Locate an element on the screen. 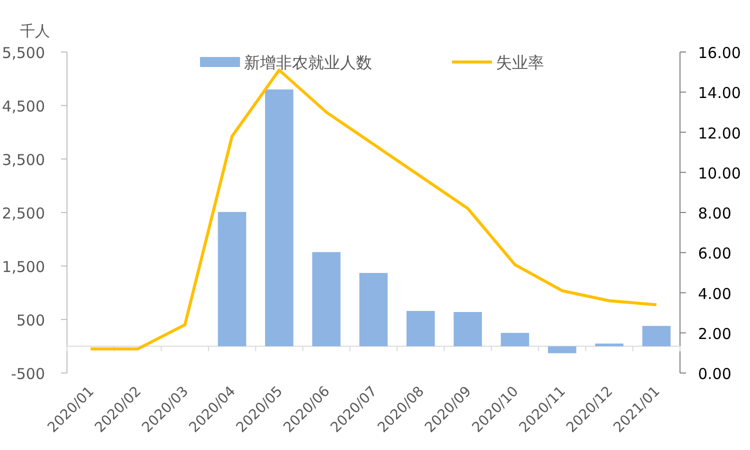 Image resolution: width=750 pixels, height=450 pixels. y-axis-title: 千人 is located at coordinates (35, 31).